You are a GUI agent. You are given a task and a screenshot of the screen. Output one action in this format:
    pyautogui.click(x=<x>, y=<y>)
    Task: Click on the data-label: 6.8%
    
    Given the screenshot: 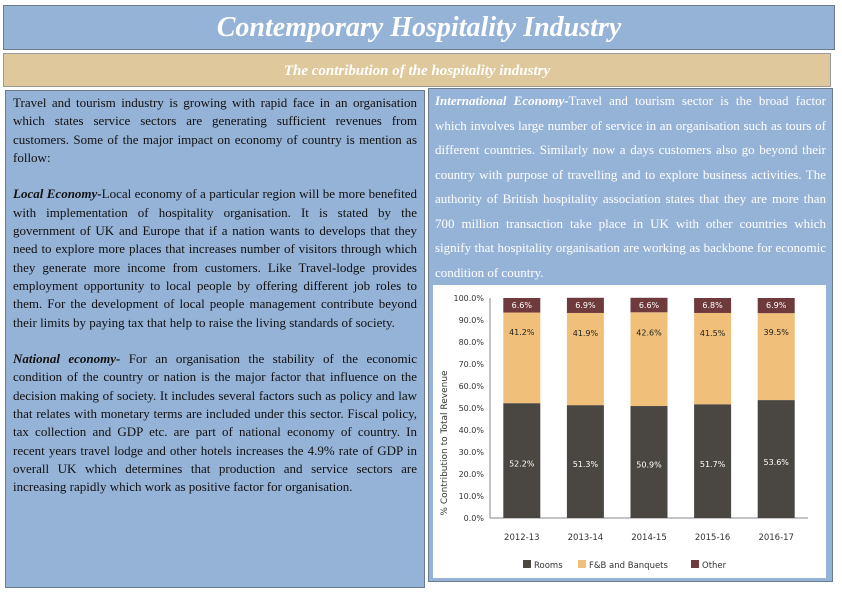 What is the action you would take?
    pyautogui.click(x=712, y=305)
    